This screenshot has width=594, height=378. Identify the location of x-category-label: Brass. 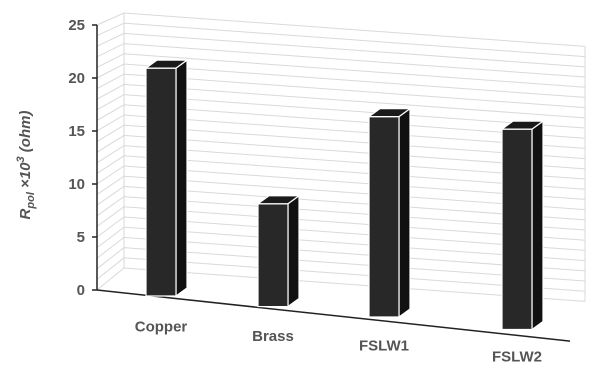
(273, 336).